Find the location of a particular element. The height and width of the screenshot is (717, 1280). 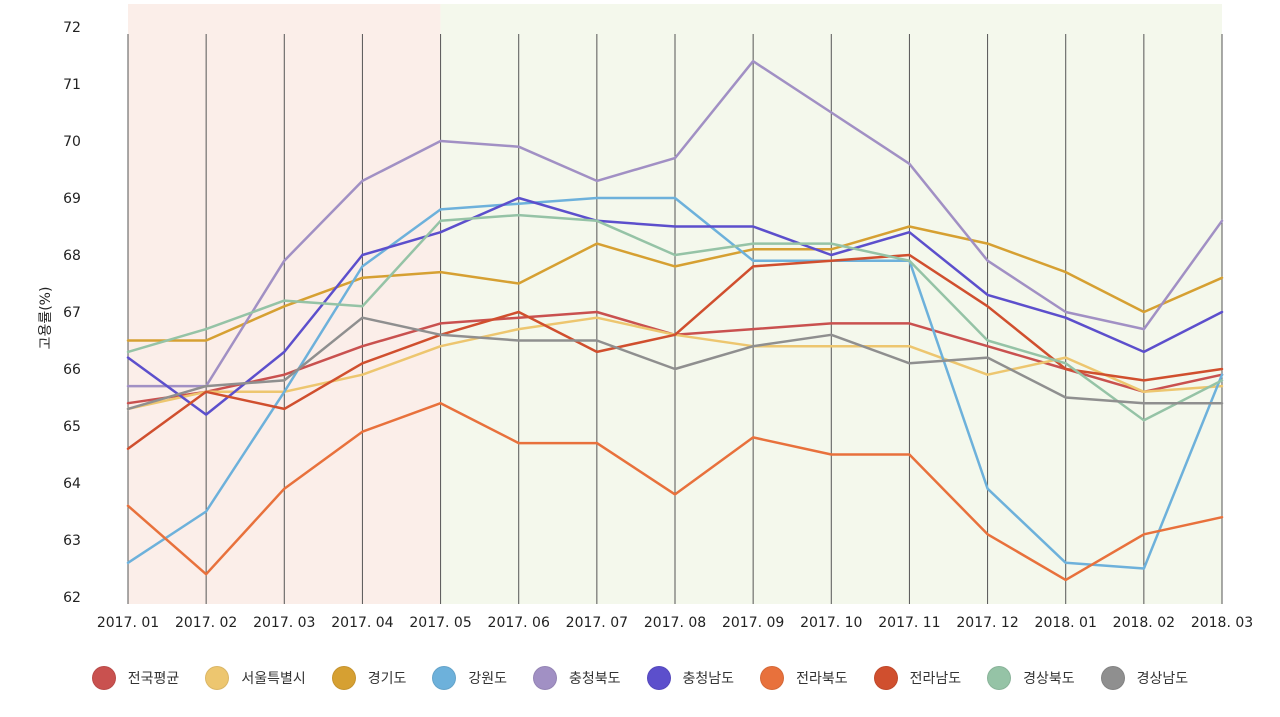

x-tick-label: 2017. 07 is located at coordinates (597, 623).